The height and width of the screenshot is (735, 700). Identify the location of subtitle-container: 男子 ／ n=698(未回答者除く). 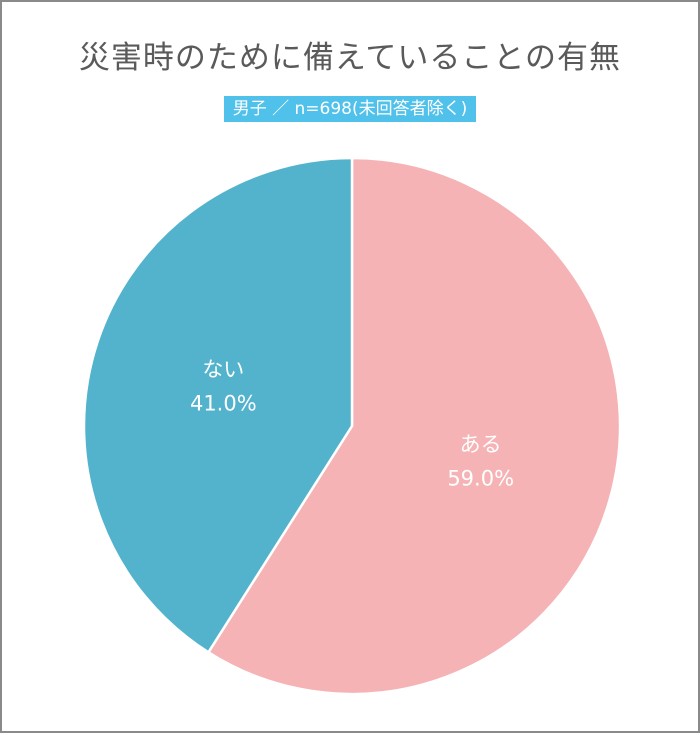
(350, 109).